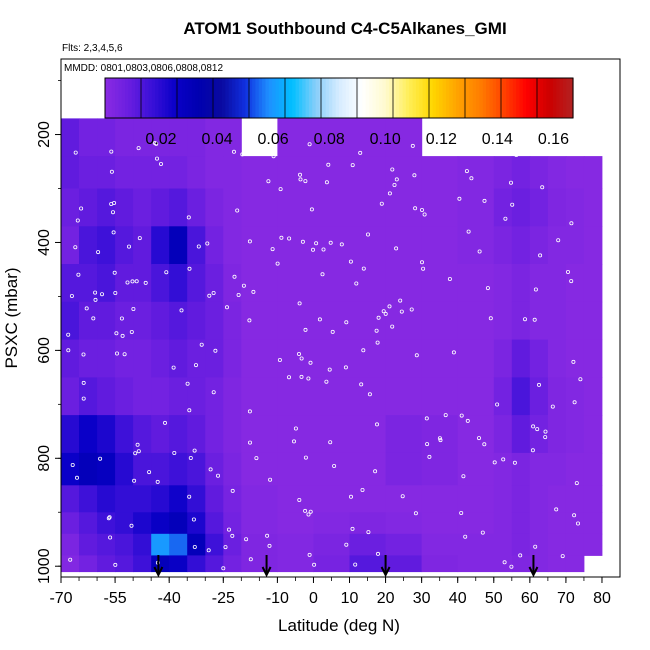 The height and width of the screenshot is (650, 650). Describe the element at coordinates (44, 242) in the screenshot. I see `y-tick-label: 400` at that location.